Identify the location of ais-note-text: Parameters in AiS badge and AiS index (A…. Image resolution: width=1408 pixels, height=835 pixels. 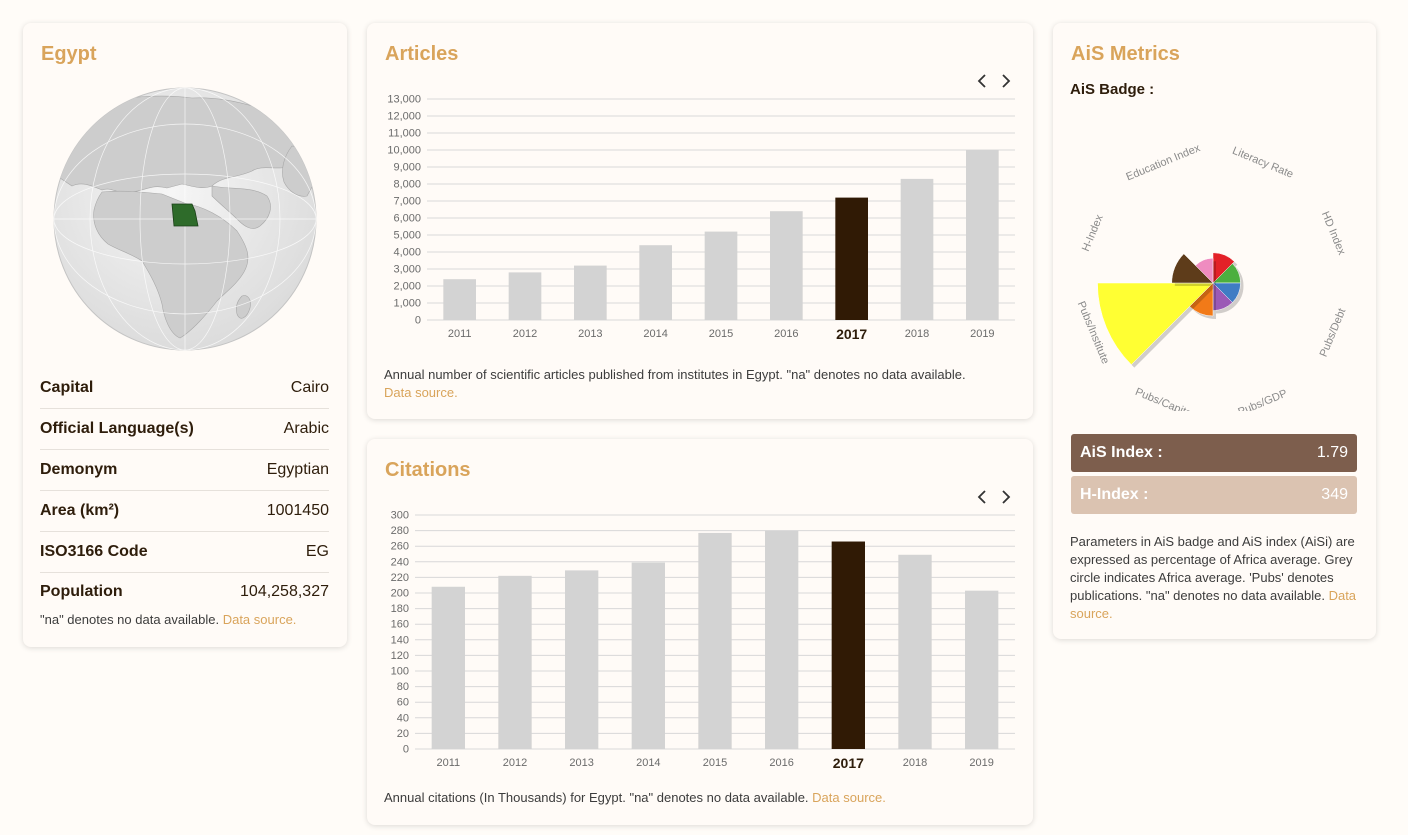
(1212, 568).